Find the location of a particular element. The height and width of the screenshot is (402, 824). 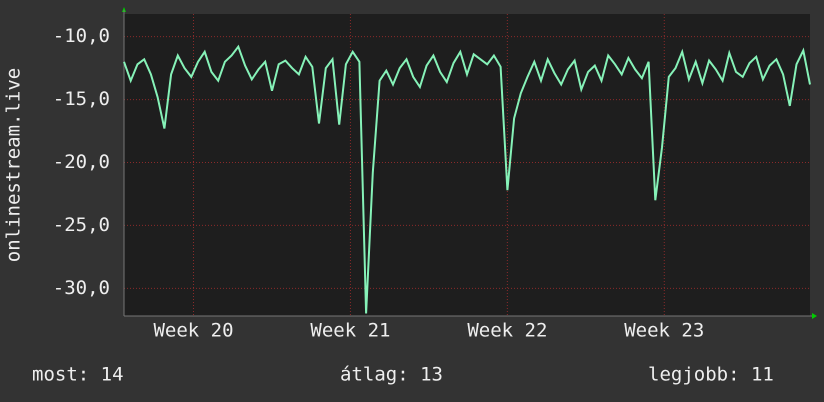

y-axis-label: onlinestream.live is located at coordinates (14, 165).